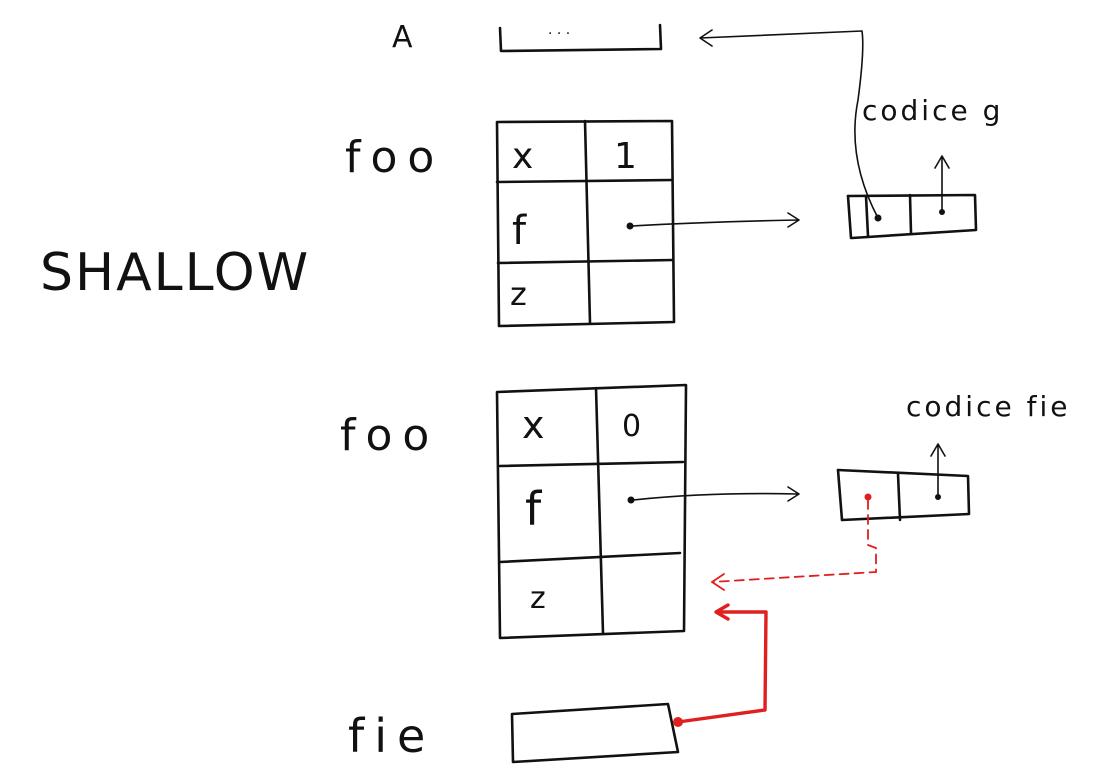 The image size is (1114, 777). Describe the element at coordinates (533, 425) in the screenshot. I see `frame2-row-x-name: x` at that location.